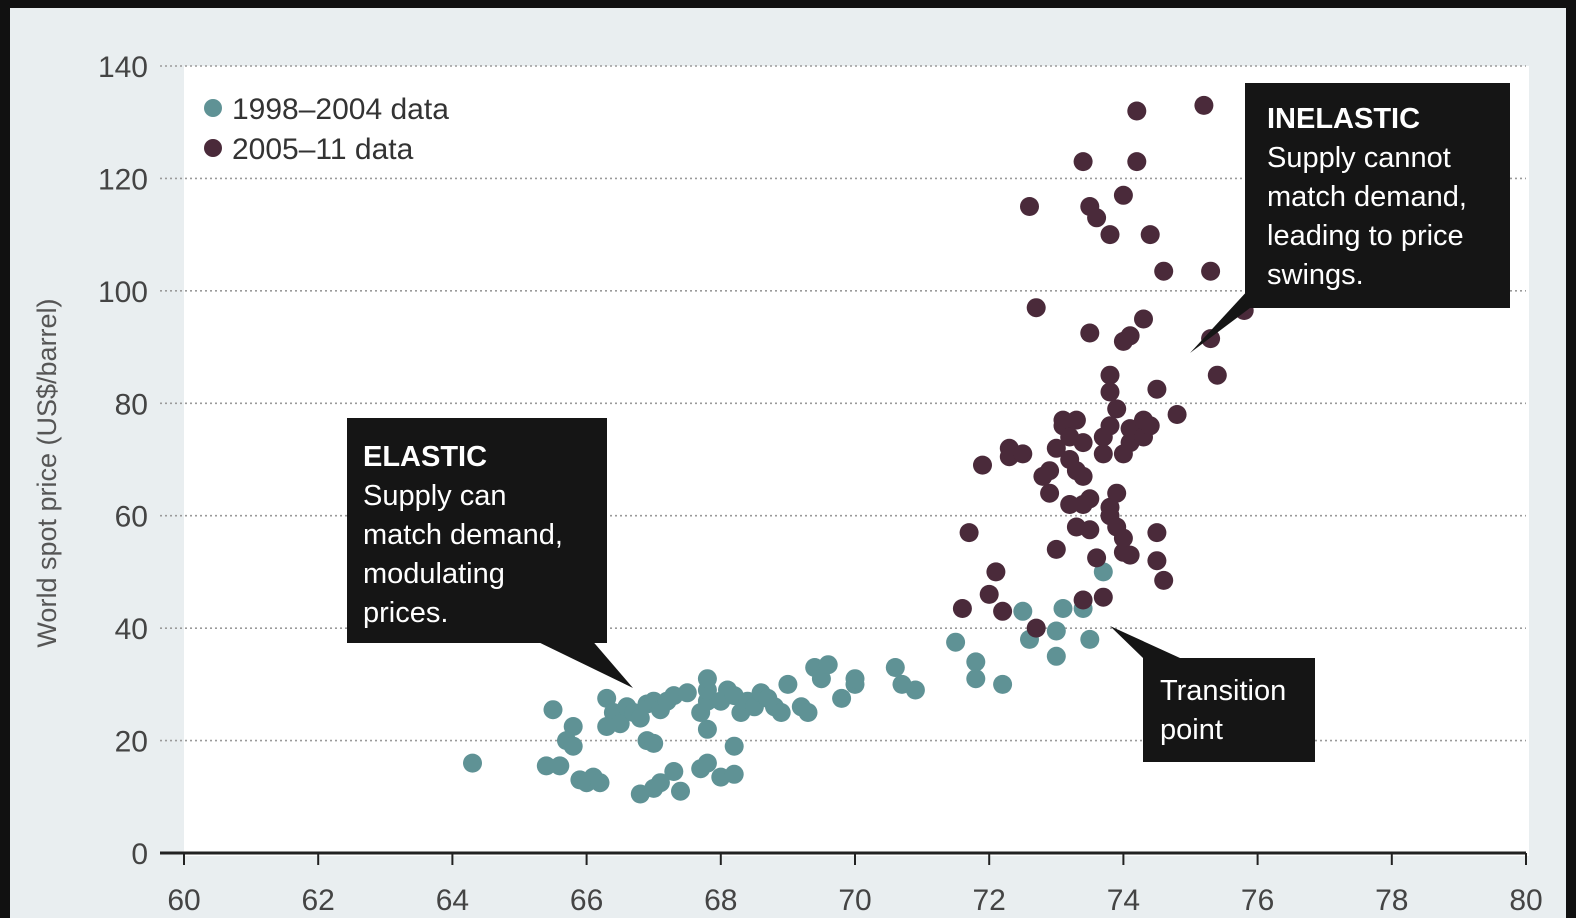 This screenshot has width=1576, height=918. Describe the element at coordinates (326, 129) in the screenshot. I see `legend: 1998–2004 data 2005–11 data` at that location.